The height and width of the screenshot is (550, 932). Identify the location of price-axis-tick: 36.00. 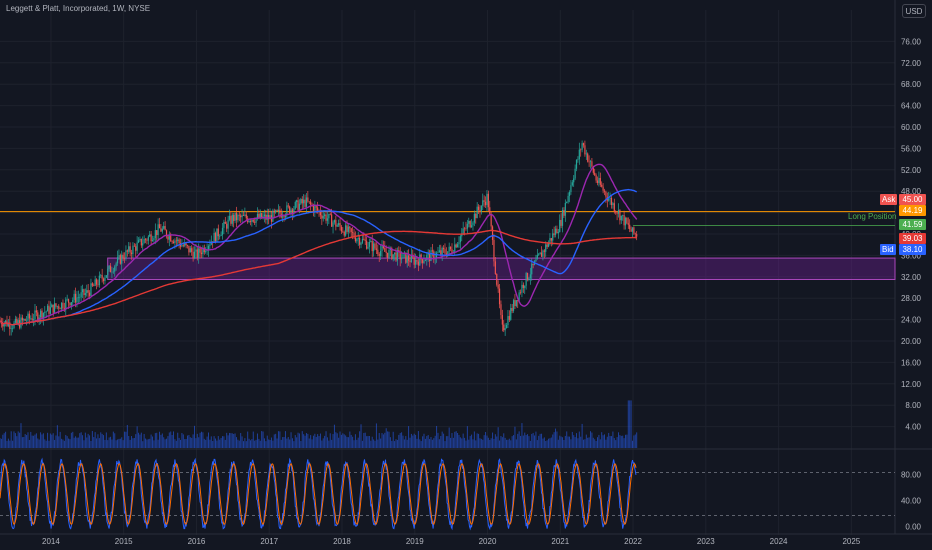
(911, 255).